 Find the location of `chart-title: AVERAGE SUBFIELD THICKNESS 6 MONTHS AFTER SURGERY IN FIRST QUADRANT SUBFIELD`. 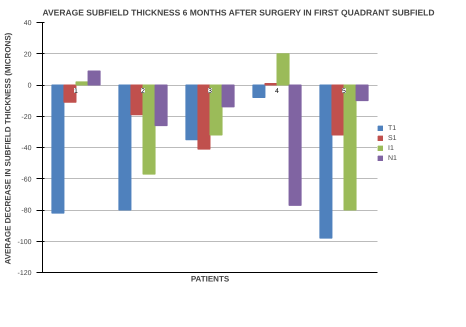

chart-title: AVERAGE SUBFIELD THICKNESS 6 MONTHS AFTER SURGERY IN FIRST QUADRANT SUBFIELD is located at coordinates (238, 13).